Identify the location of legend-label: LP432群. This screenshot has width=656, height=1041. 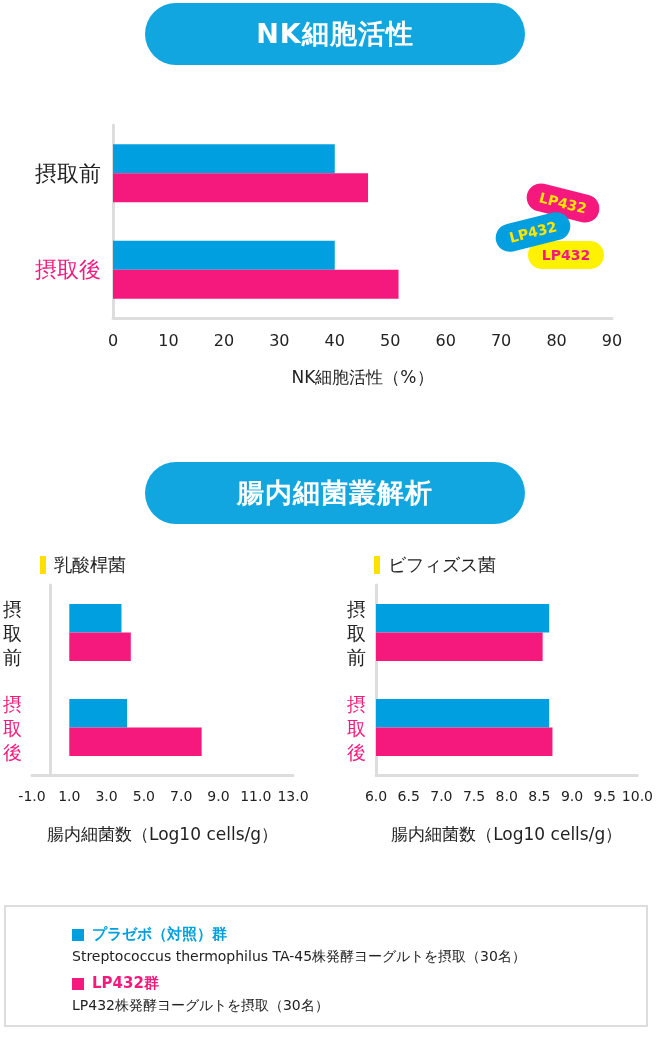
(125, 983).